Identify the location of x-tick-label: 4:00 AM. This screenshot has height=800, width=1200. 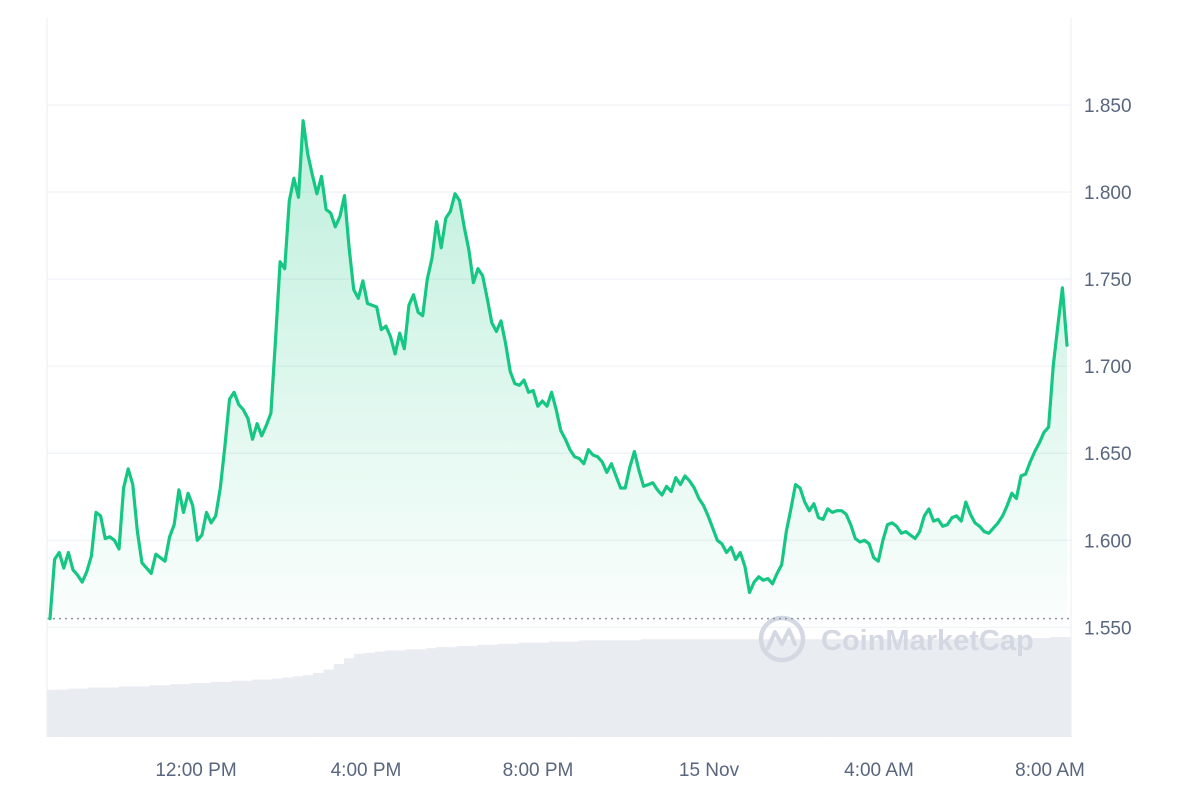
(879, 770).